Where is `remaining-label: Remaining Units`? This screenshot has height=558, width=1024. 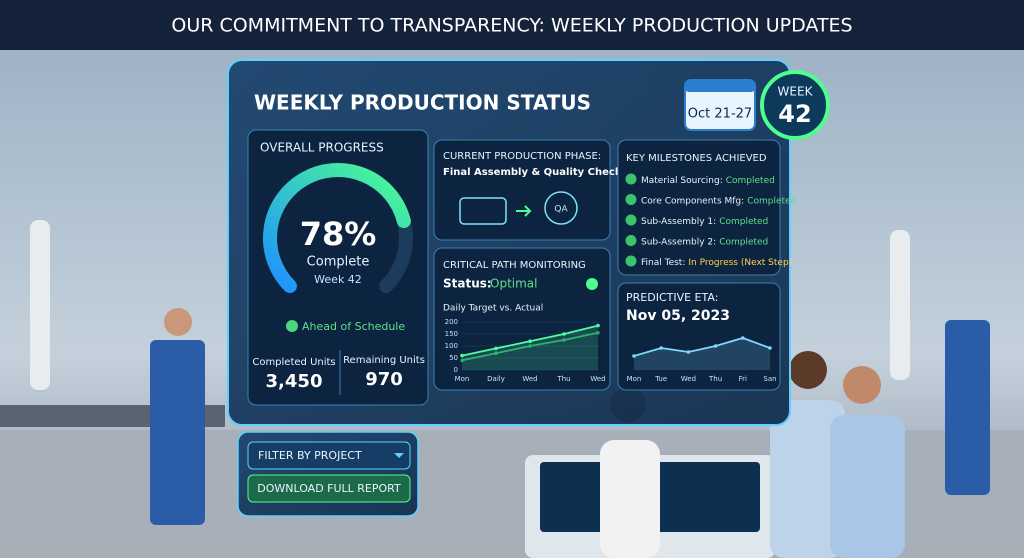
remaining-label: Remaining Units is located at coordinates (384, 360).